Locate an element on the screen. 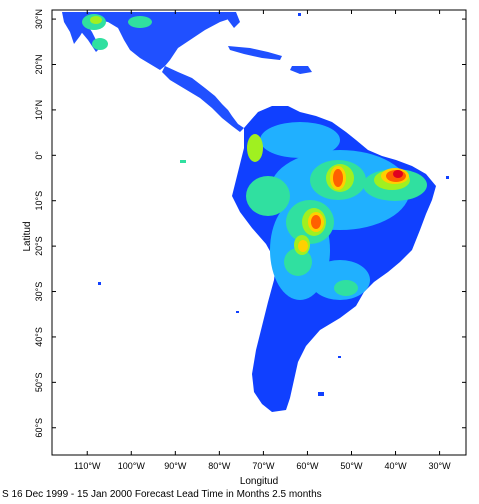  y-tick-label: 10°S is located at coordinates (39, 201).